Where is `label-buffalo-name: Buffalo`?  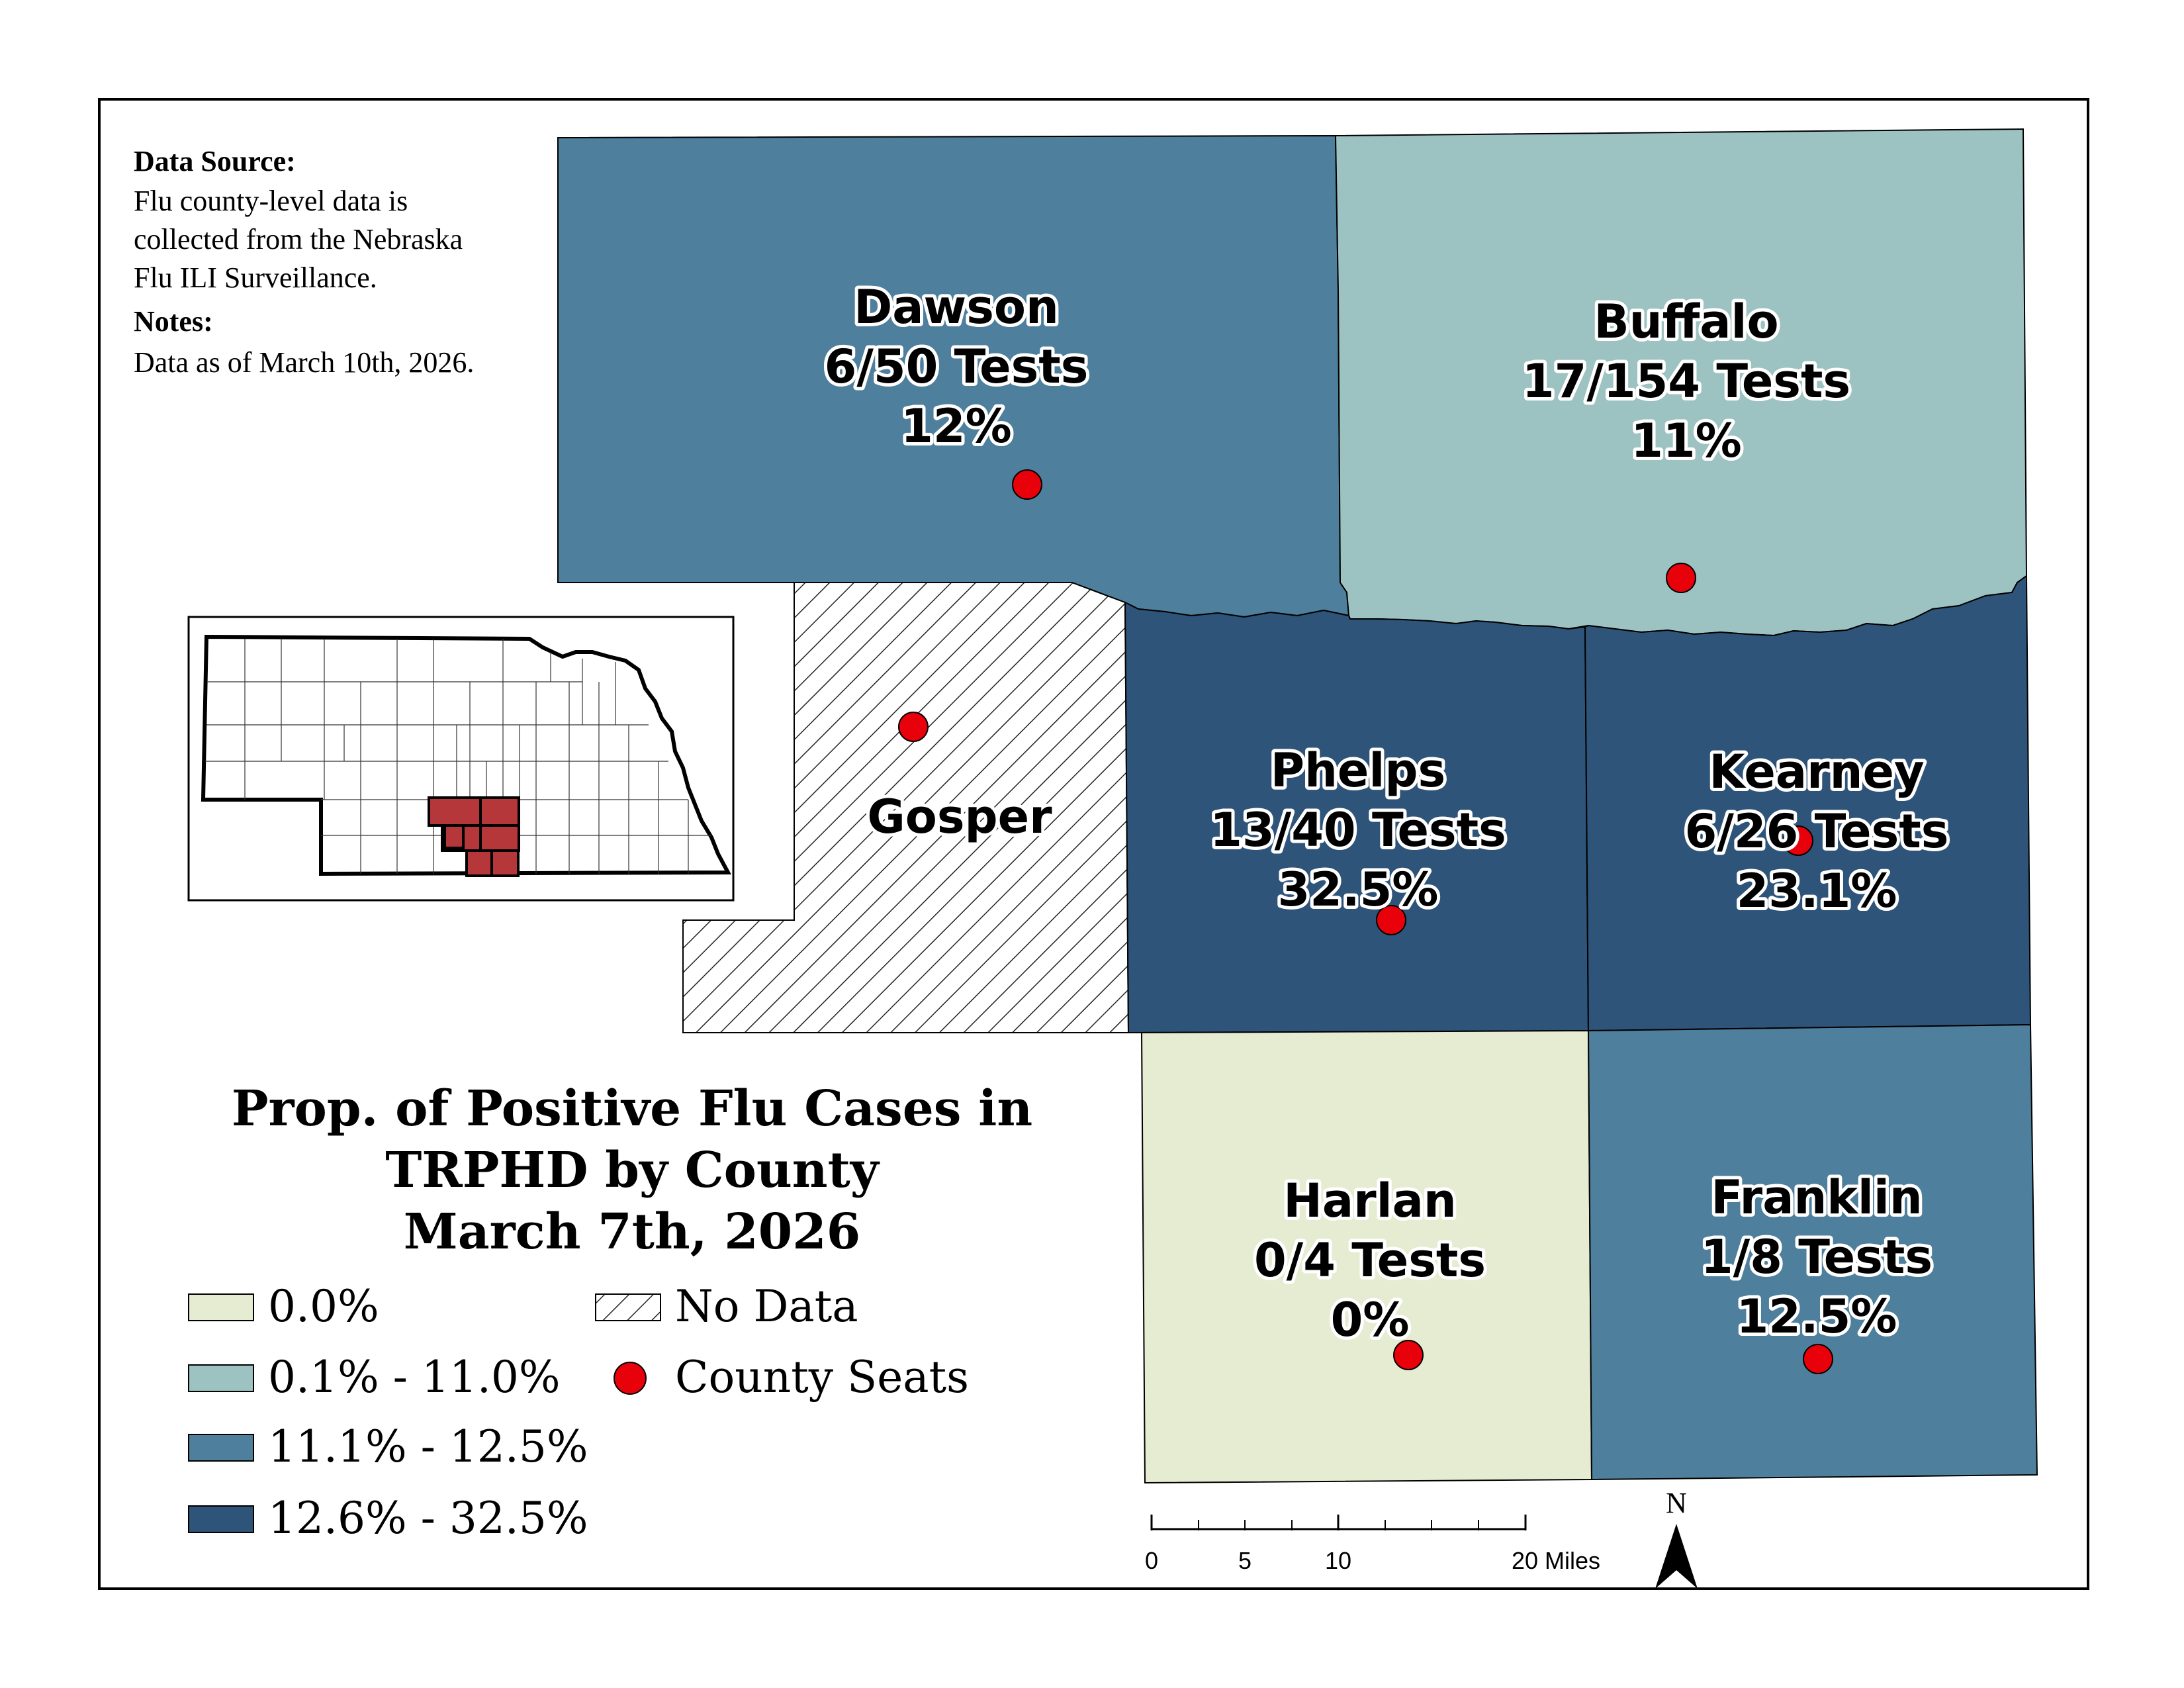
label-buffalo-name: Buffalo is located at coordinates (1686, 322).